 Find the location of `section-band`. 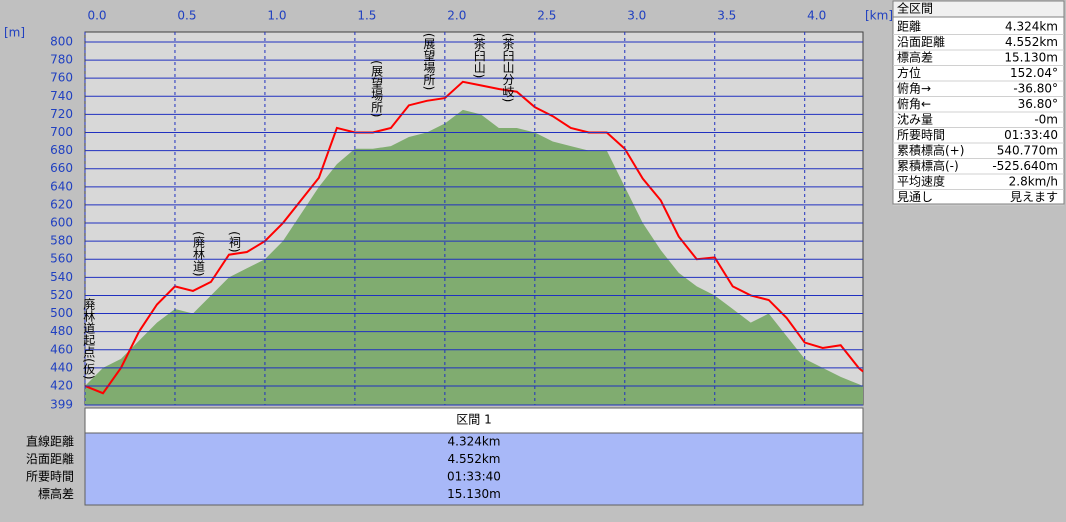

section-band is located at coordinates (474, 469).